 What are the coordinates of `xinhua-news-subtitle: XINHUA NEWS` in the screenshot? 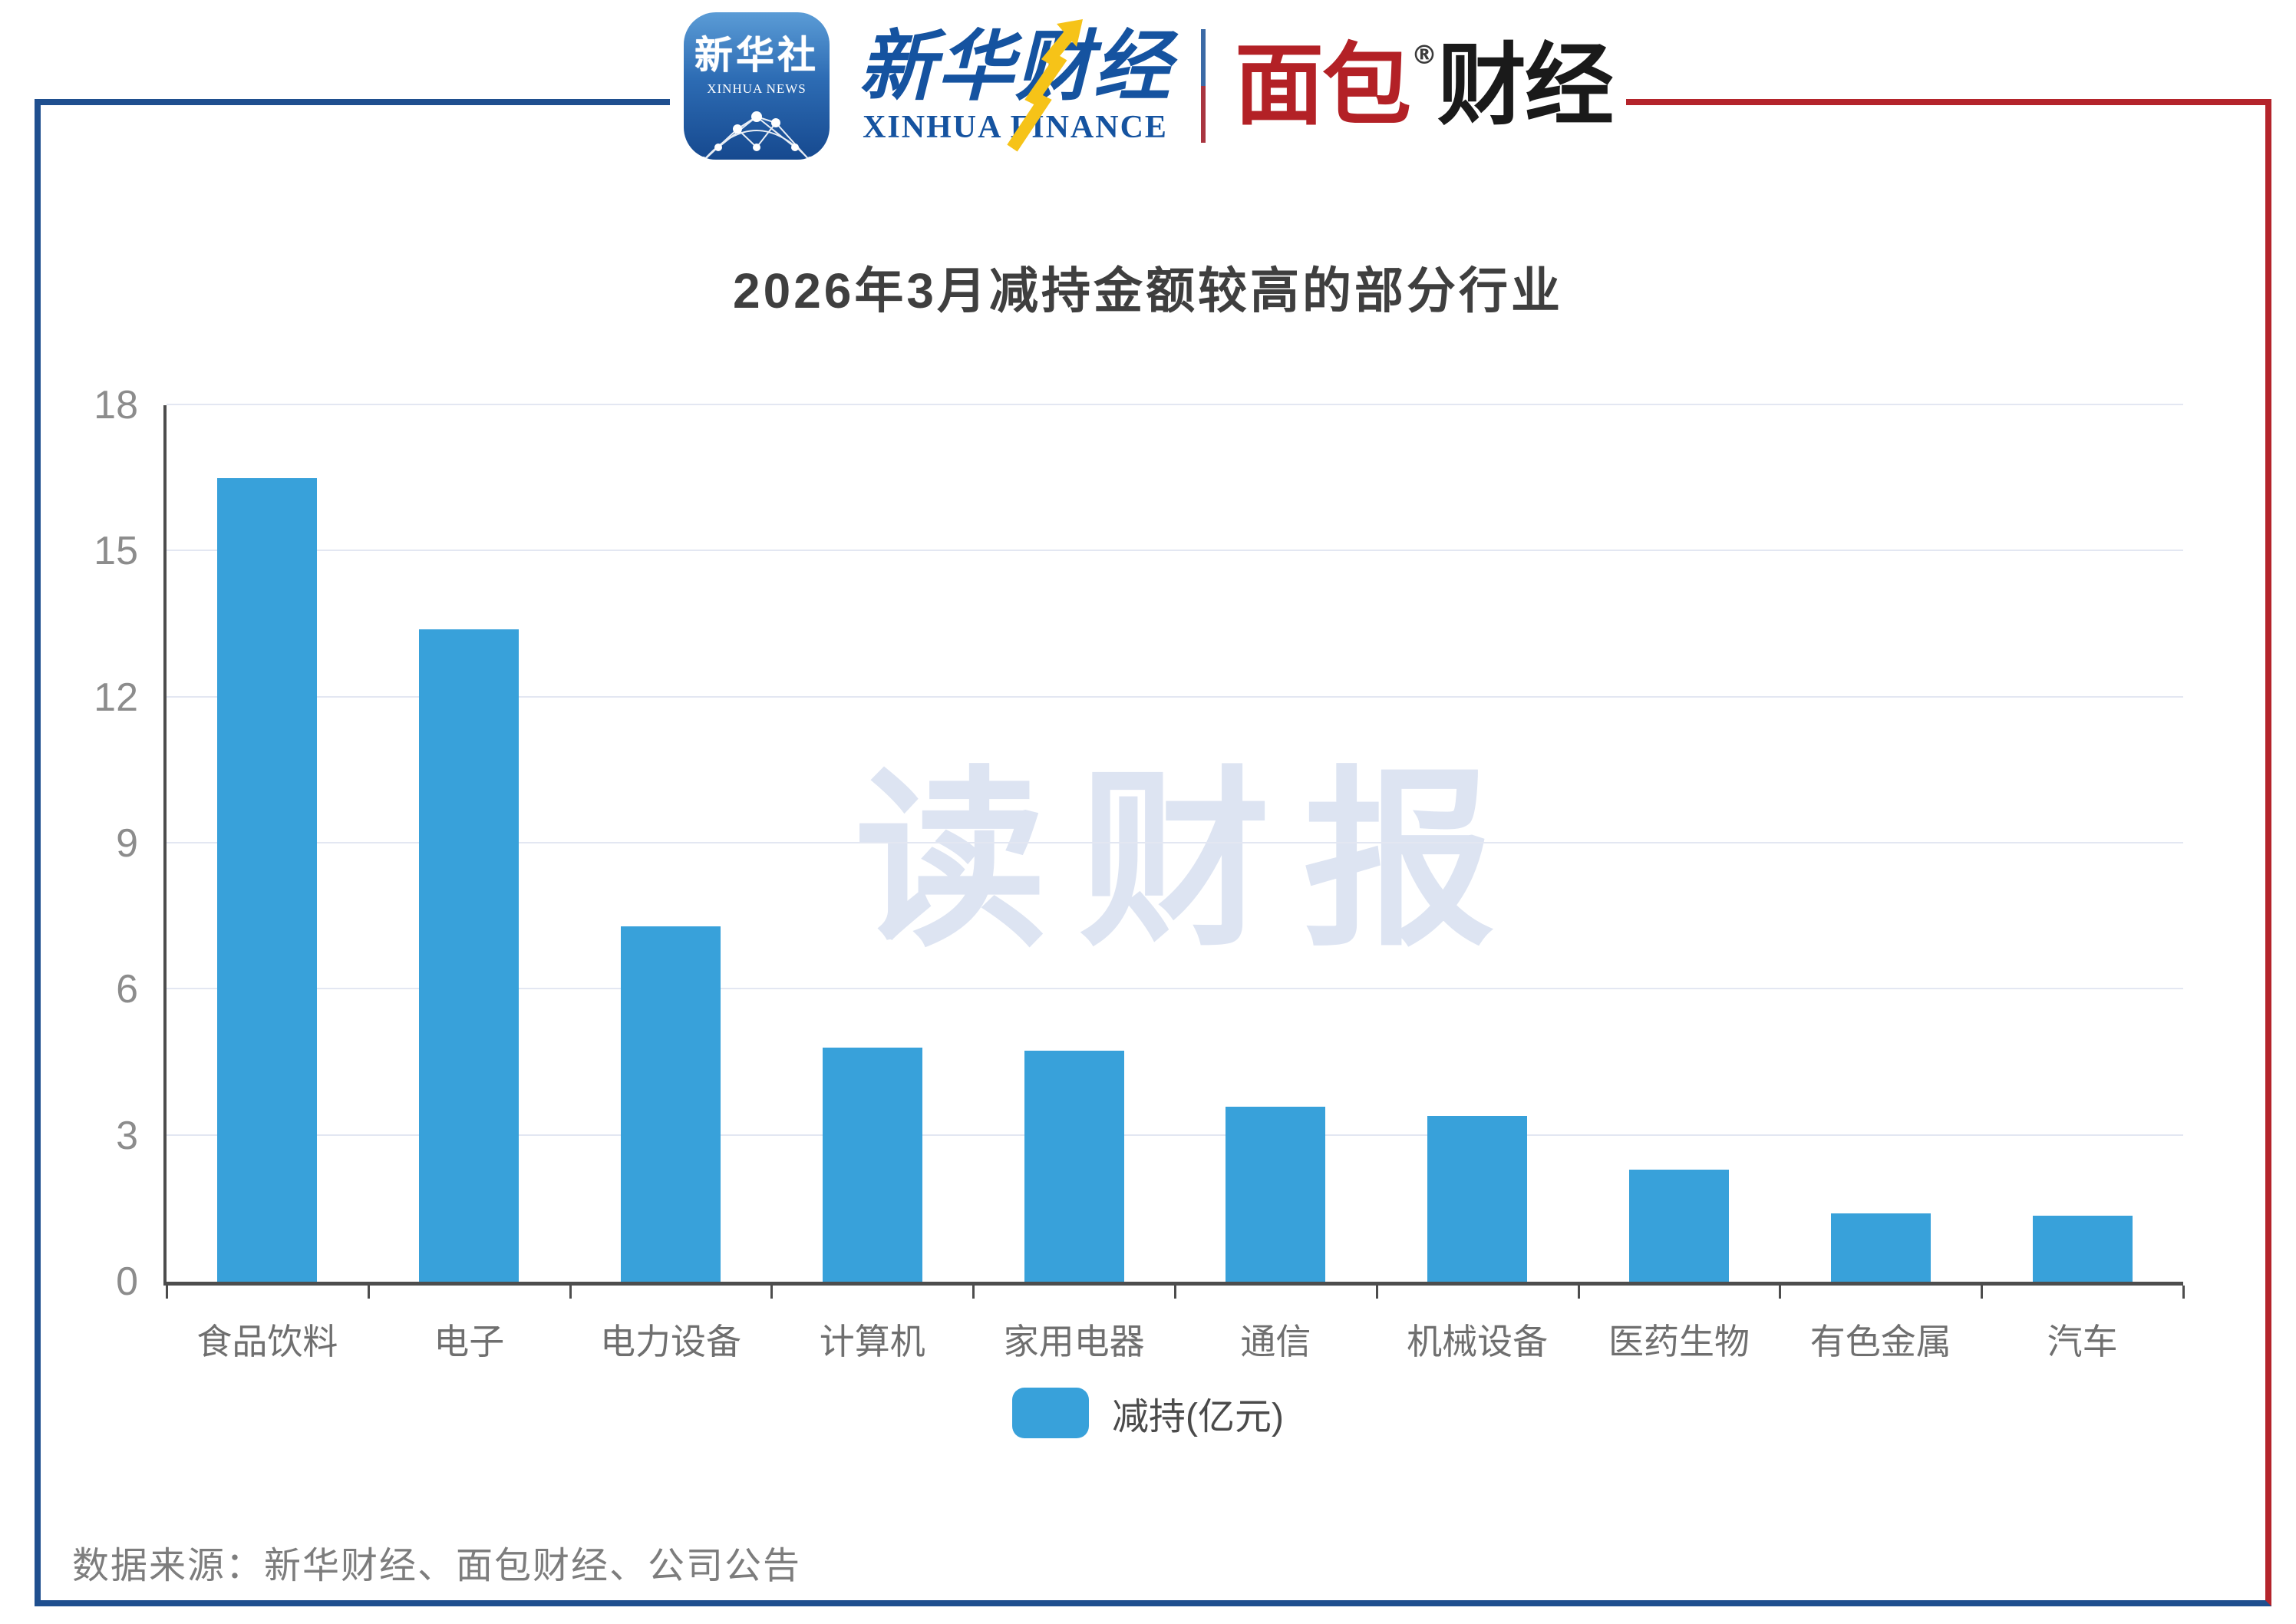 It's located at (757, 88).